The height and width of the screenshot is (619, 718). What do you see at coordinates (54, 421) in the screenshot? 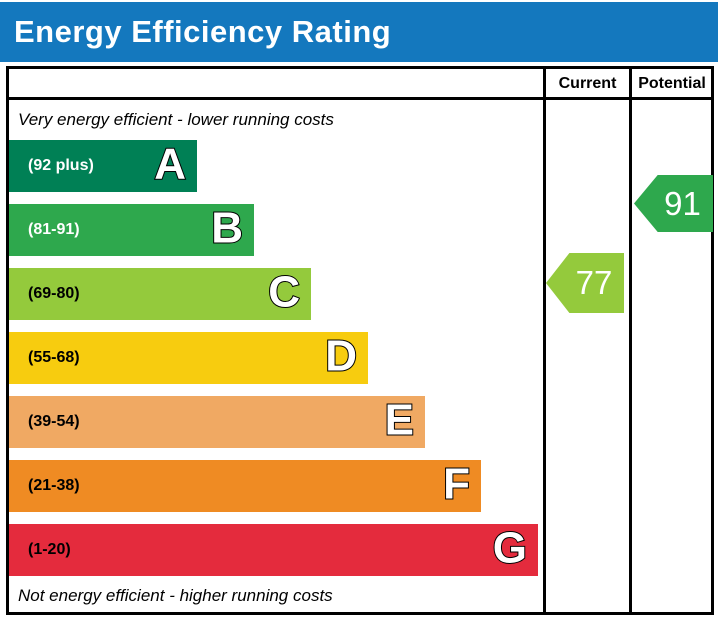
I see `band-range-label: (39-54)` at bounding box center [54, 421].